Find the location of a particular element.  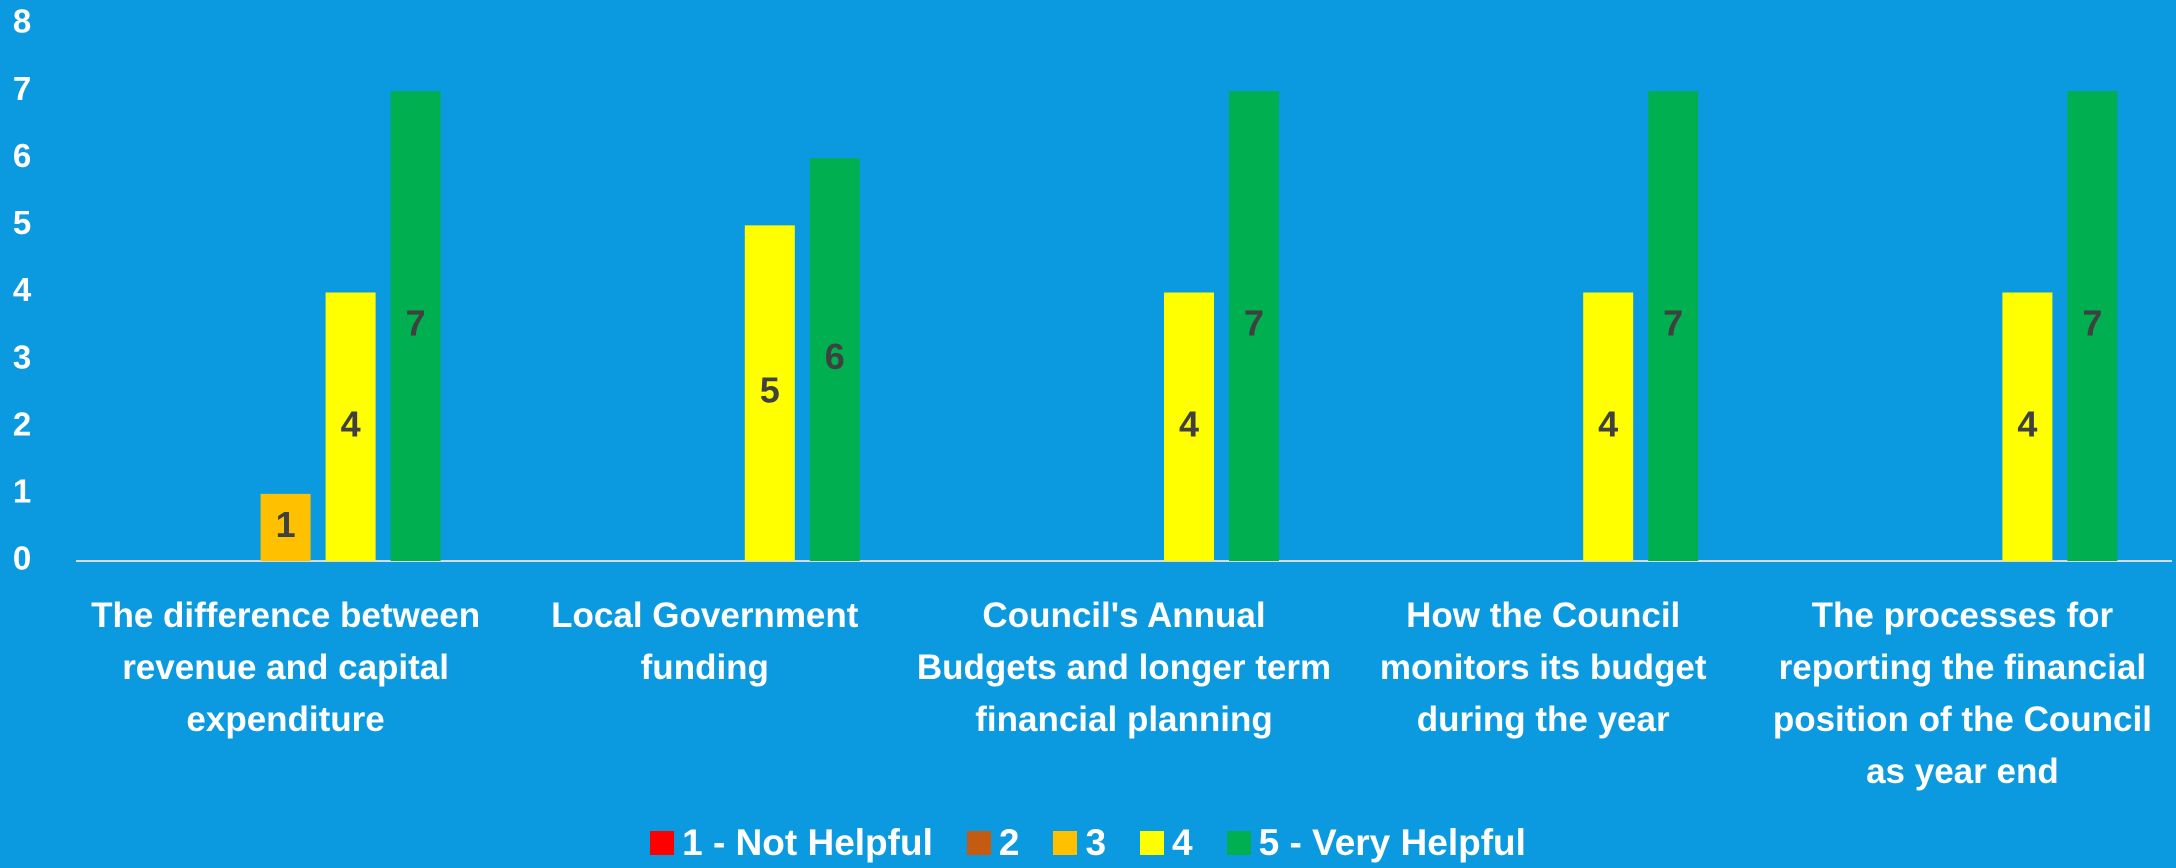

x-tick-label: Local Government funding is located at coordinates (705, 641).